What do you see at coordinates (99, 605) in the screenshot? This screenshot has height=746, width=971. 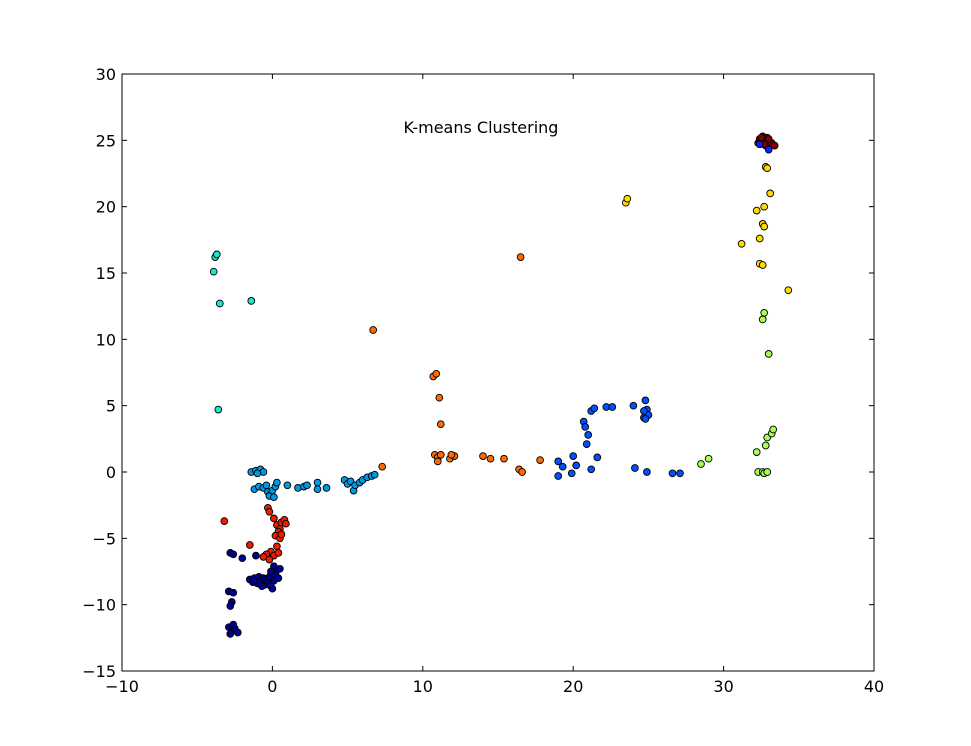 I see `y-tick-label: −10` at bounding box center [99, 605].